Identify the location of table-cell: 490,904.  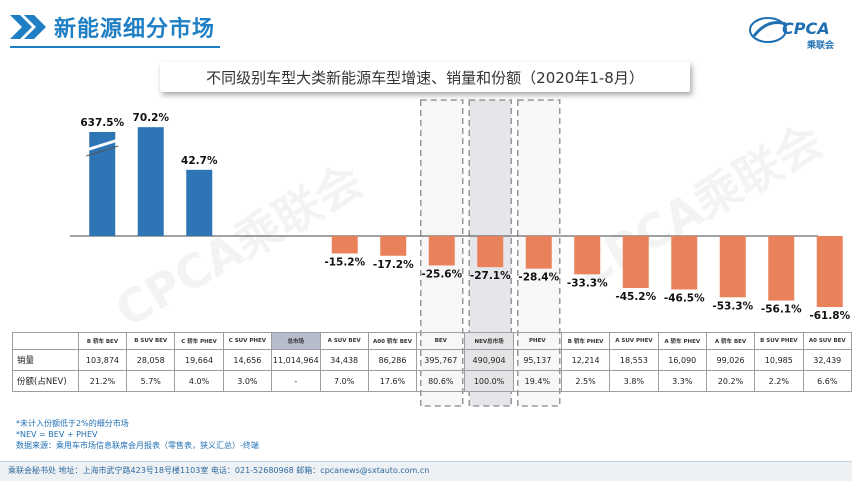
(489, 360).